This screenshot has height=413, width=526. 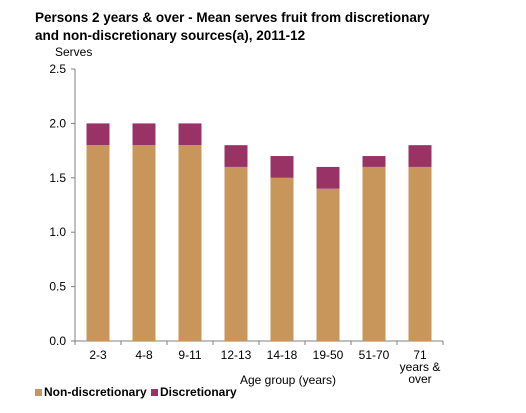 What do you see at coordinates (236, 355) in the screenshot?
I see `x-tick-label: 12-13` at bounding box center [236, 355].